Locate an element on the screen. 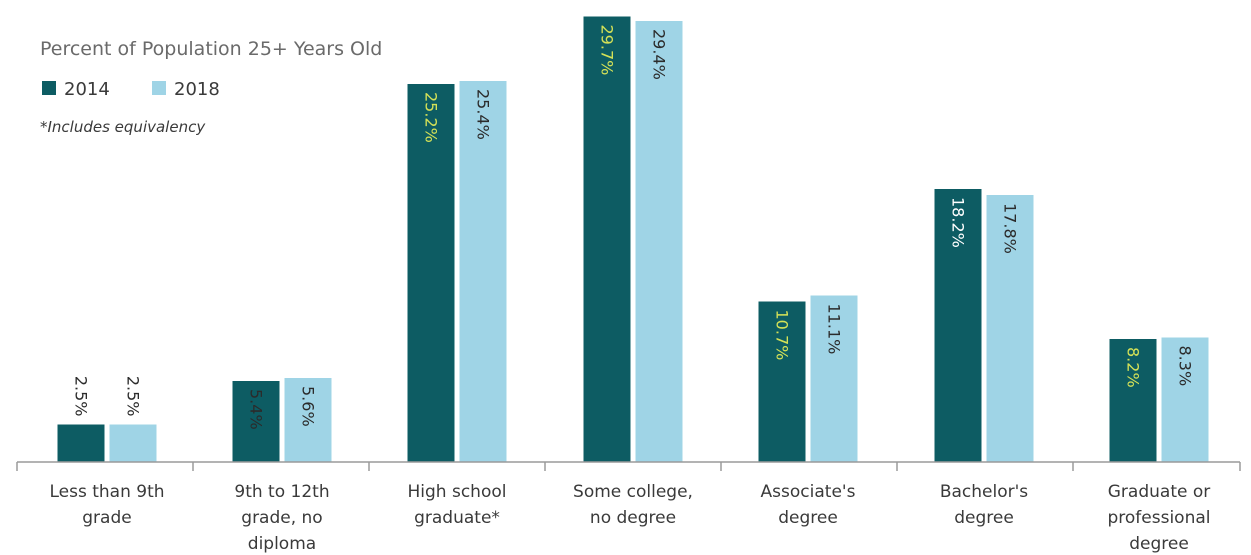 This screenshot has width=1251, height=555. category-label-line: Bachelor's is located at coordinates (984, 492).